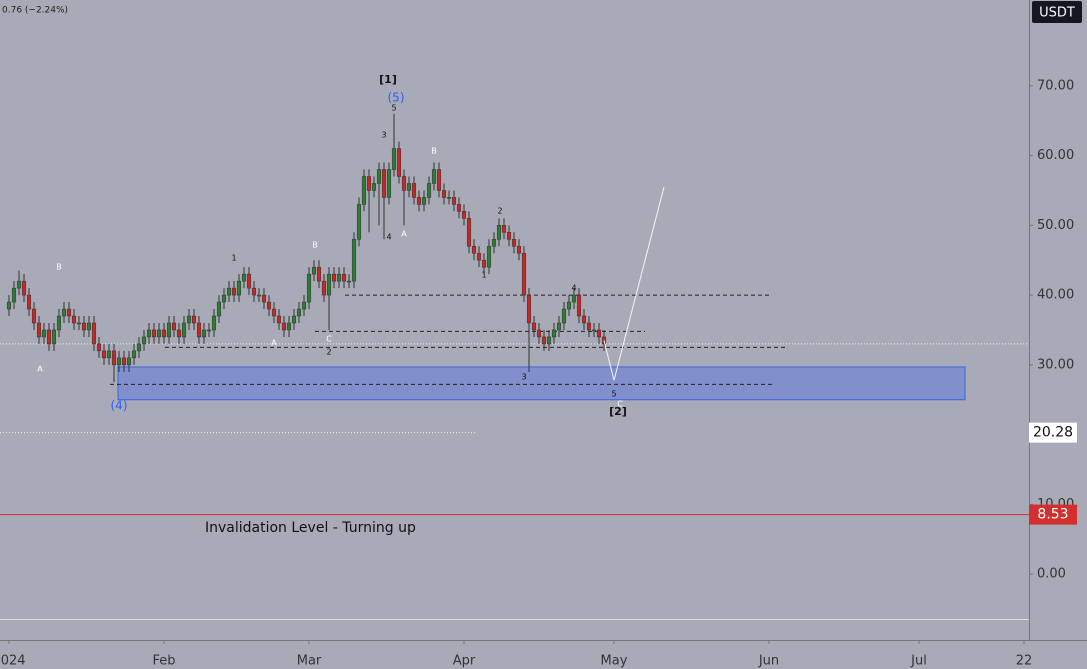 This screenshot has width=1087, height=669. Describe the element at coordinates (309, 661) in the screenshot. I see `x-tick-label: Mar` at that location.